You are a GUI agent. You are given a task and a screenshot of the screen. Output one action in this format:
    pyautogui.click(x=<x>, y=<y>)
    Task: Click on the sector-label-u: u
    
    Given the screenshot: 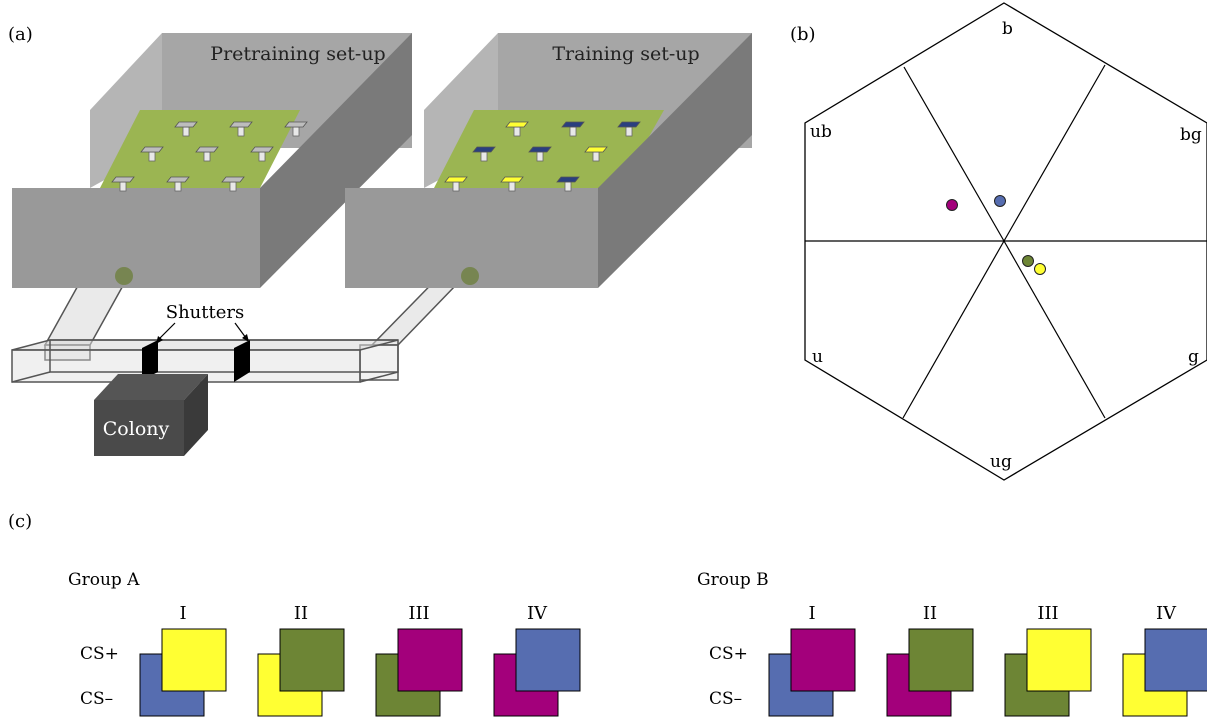 What is the action you would take?
    pyautogui.click(x=817, y=357)
    